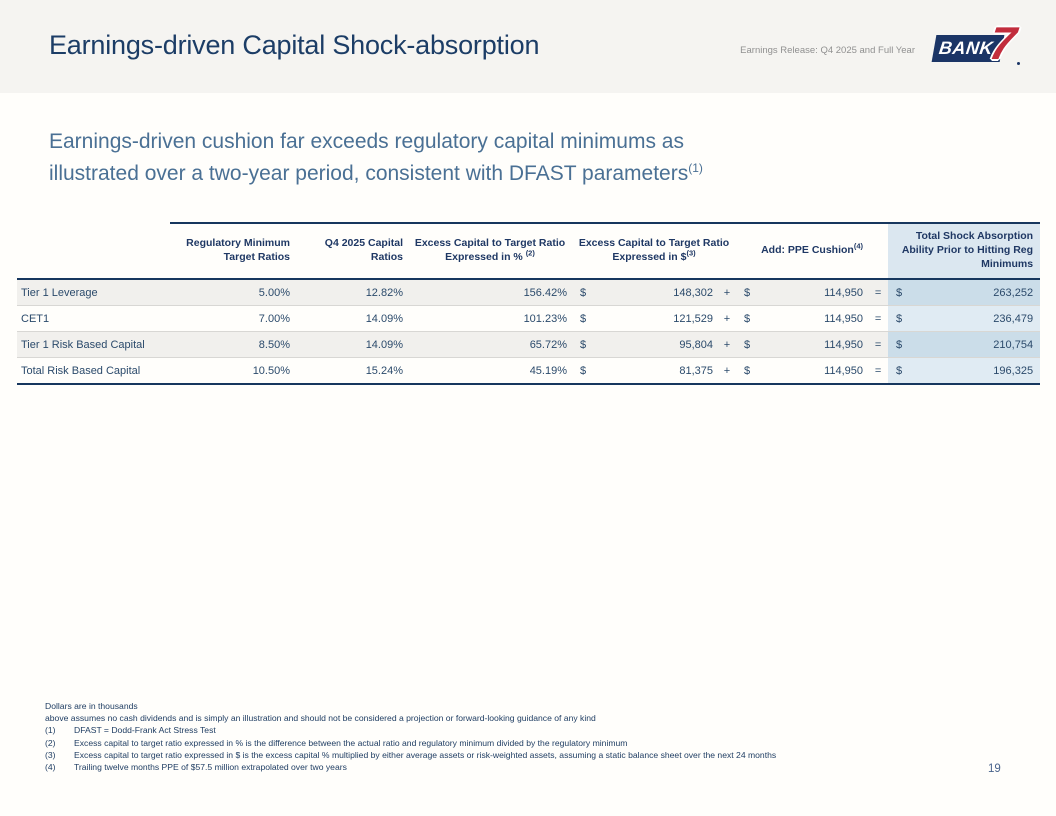 This screenshot has width=1056, height=816. Describe the element at coordinates (977, 292) in the screenshot. I see `cell-total-shock: 263,252` at that location.